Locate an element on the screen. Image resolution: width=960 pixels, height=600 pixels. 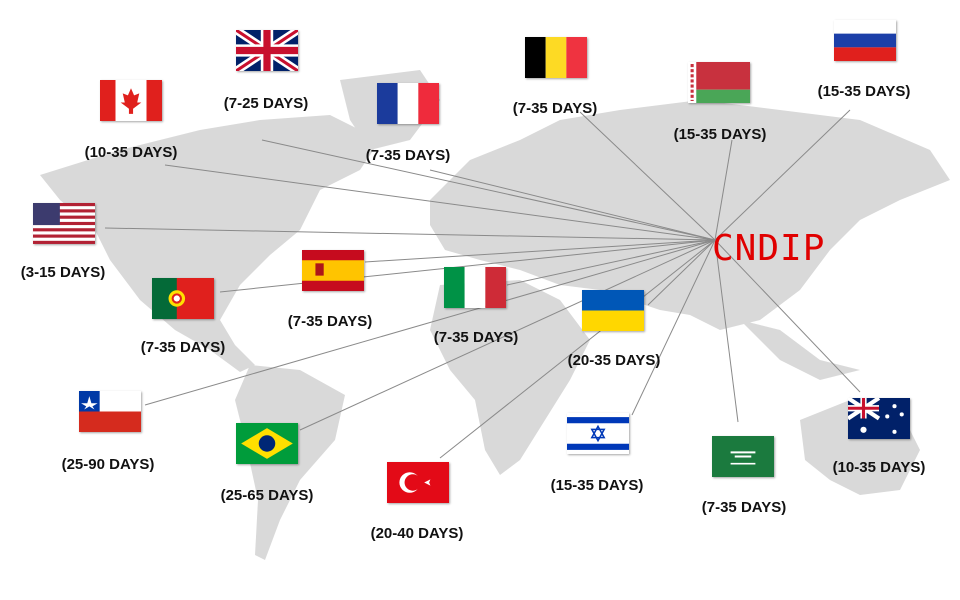
delivery-days-spain: (7-35 DAYS) is located at coordinates (330, 321).